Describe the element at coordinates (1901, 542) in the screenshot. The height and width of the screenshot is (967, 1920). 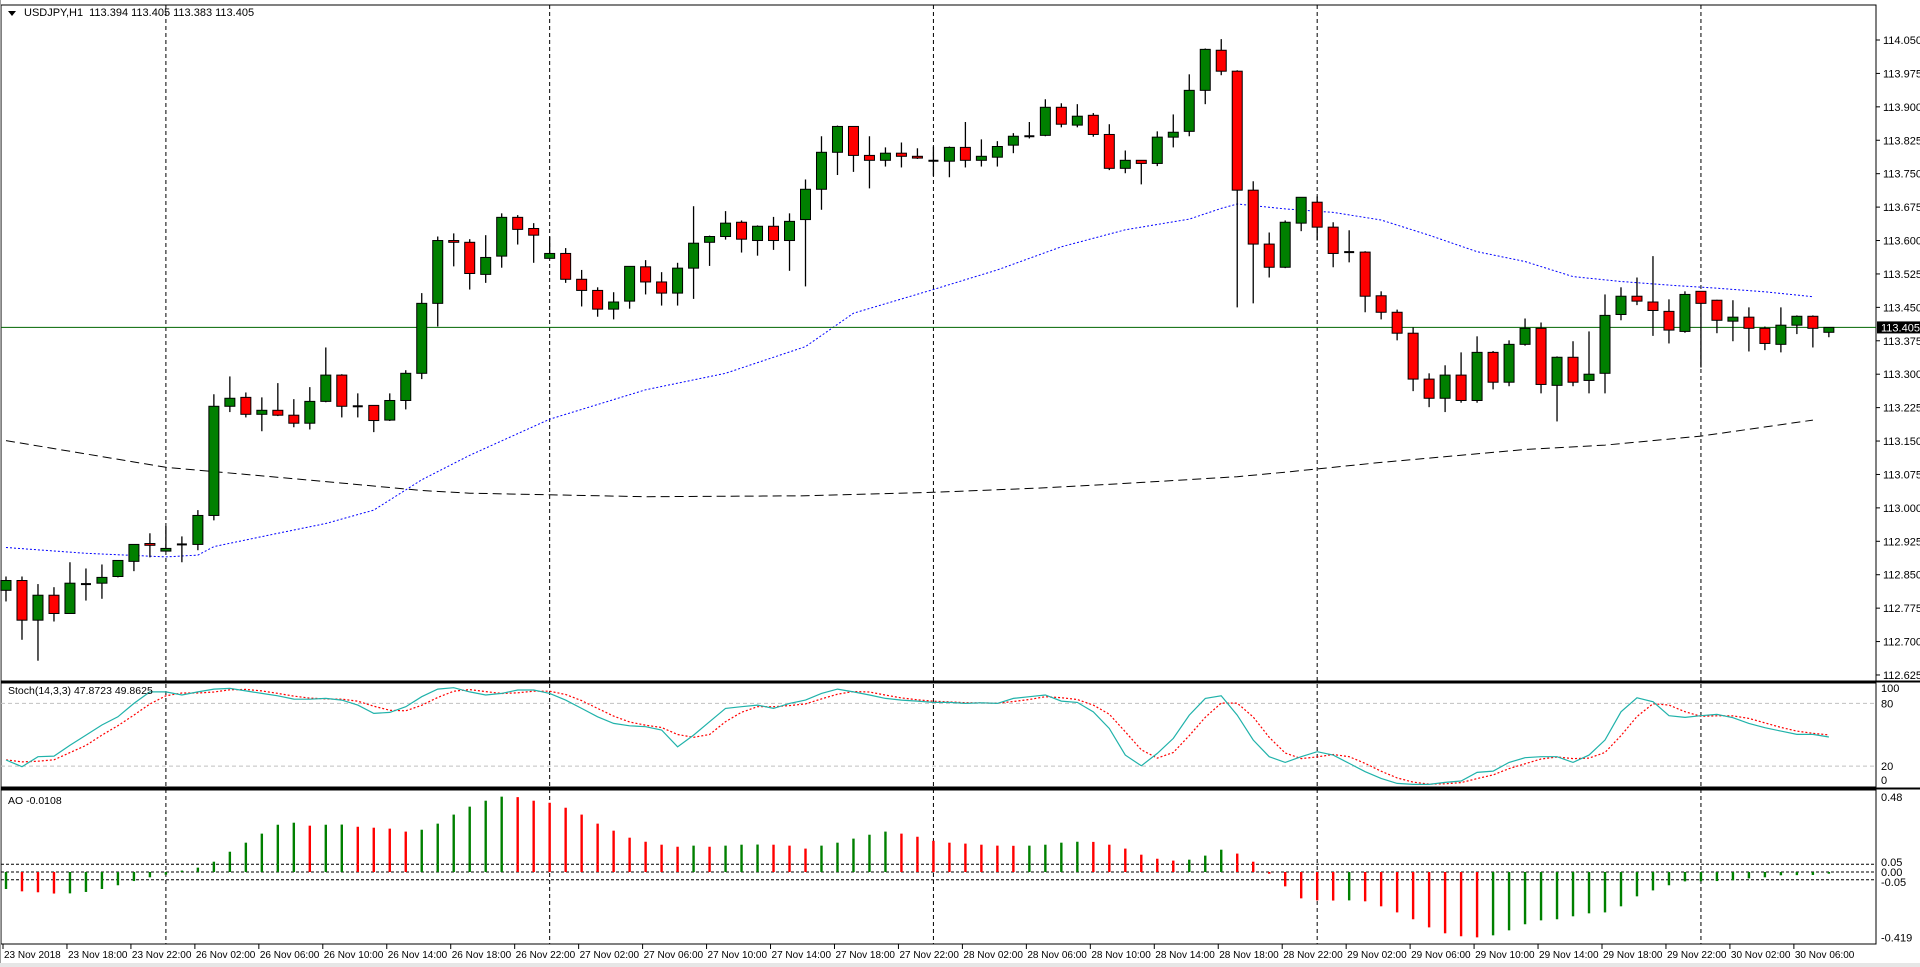
I see `price-axis-label: 112.925` at that location.